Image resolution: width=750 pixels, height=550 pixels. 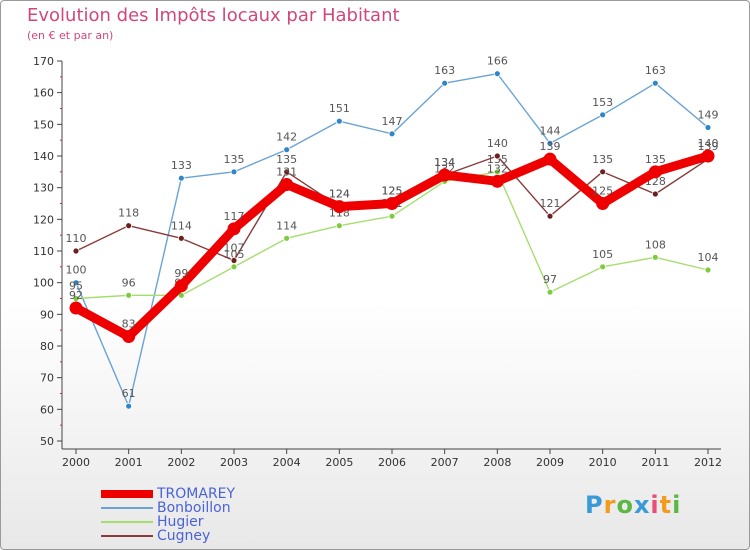 I want to click on logo-letter: o, so click(x=625, y=505).